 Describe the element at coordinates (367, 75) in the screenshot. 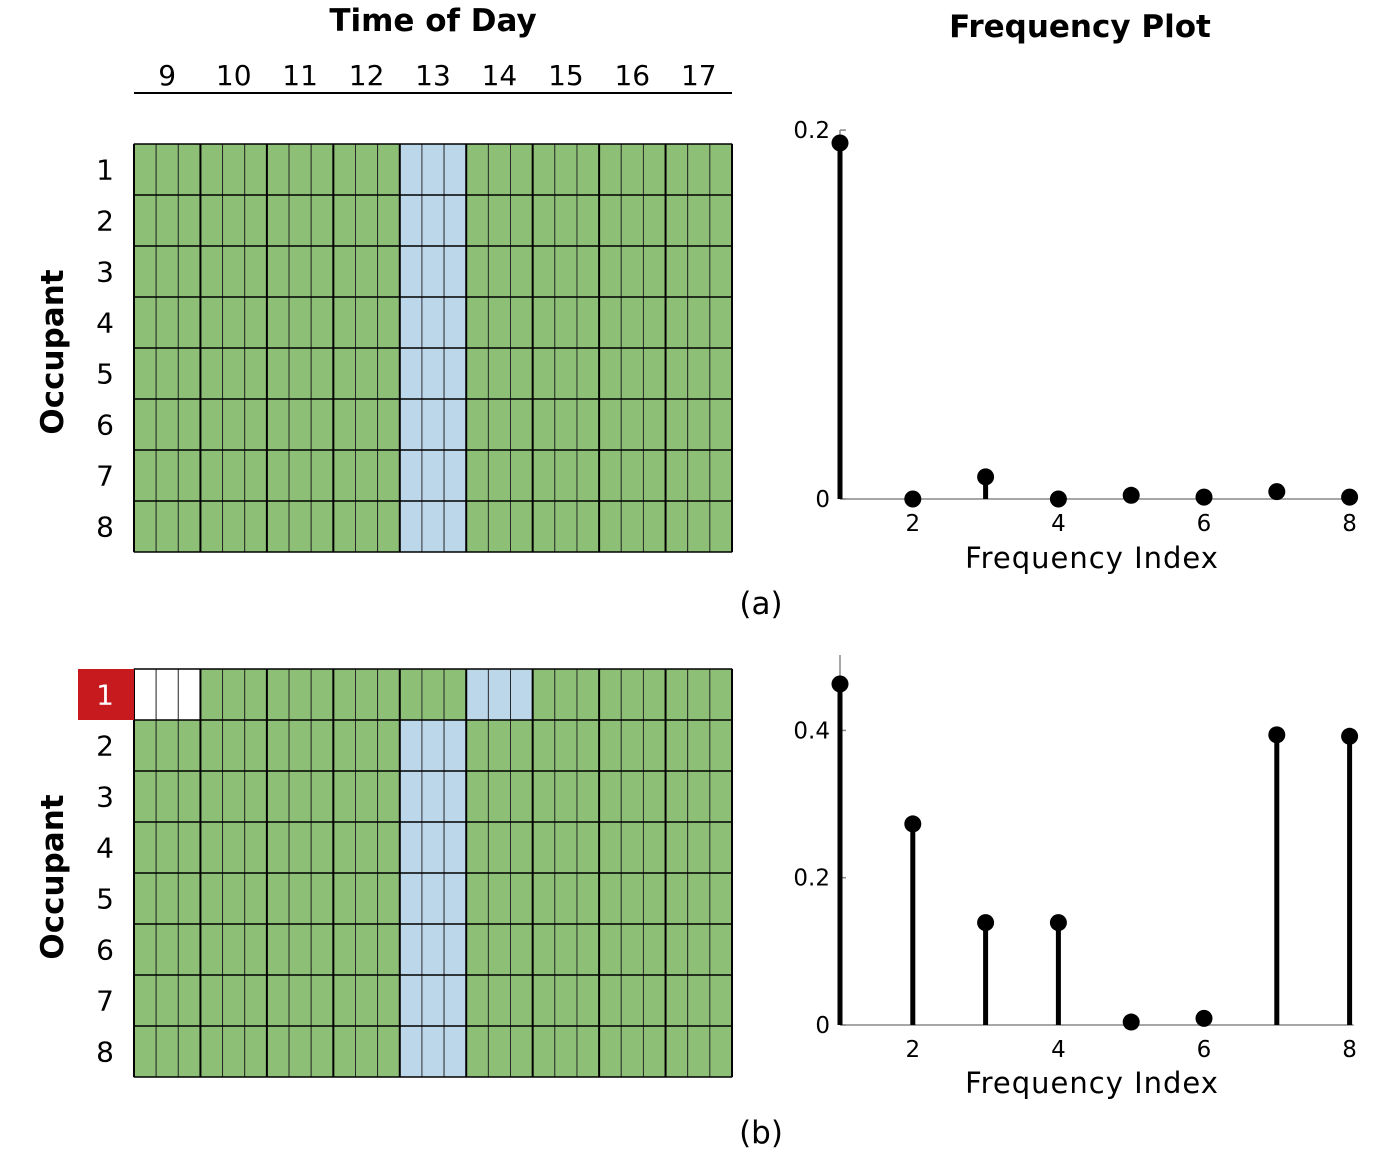

I see `hour-label: 12` at that location.